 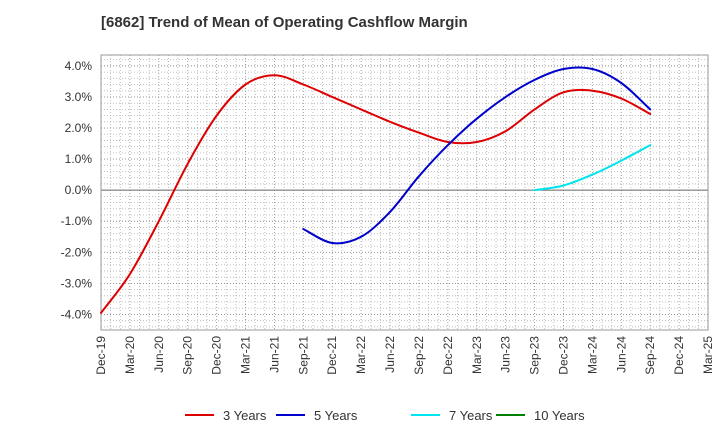 What do you see at coordinates (592, 168) in the screenshot?
I see `series-line-7-years` at bounding box center [592, 168].